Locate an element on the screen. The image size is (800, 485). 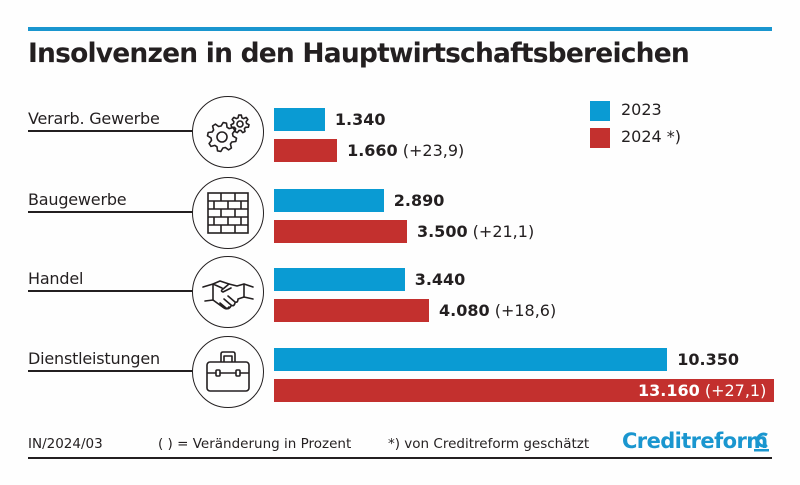
category-label: Handel is located at coordinates (56, 278).